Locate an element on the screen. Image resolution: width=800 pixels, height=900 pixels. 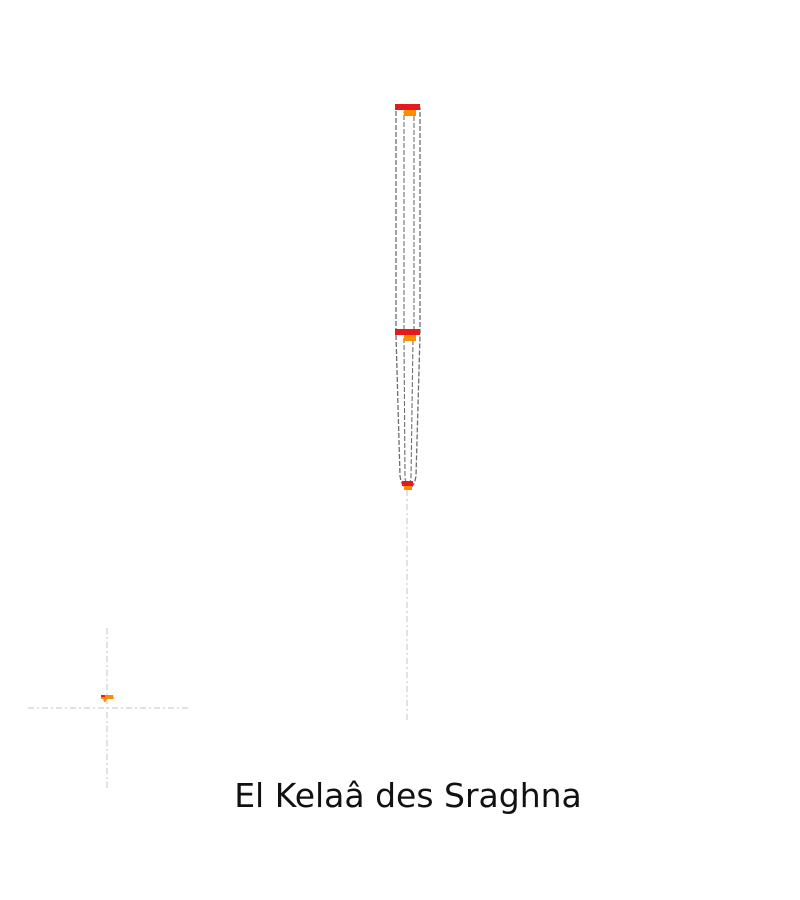
tip-red-marker is located at coordinates (407, 483).